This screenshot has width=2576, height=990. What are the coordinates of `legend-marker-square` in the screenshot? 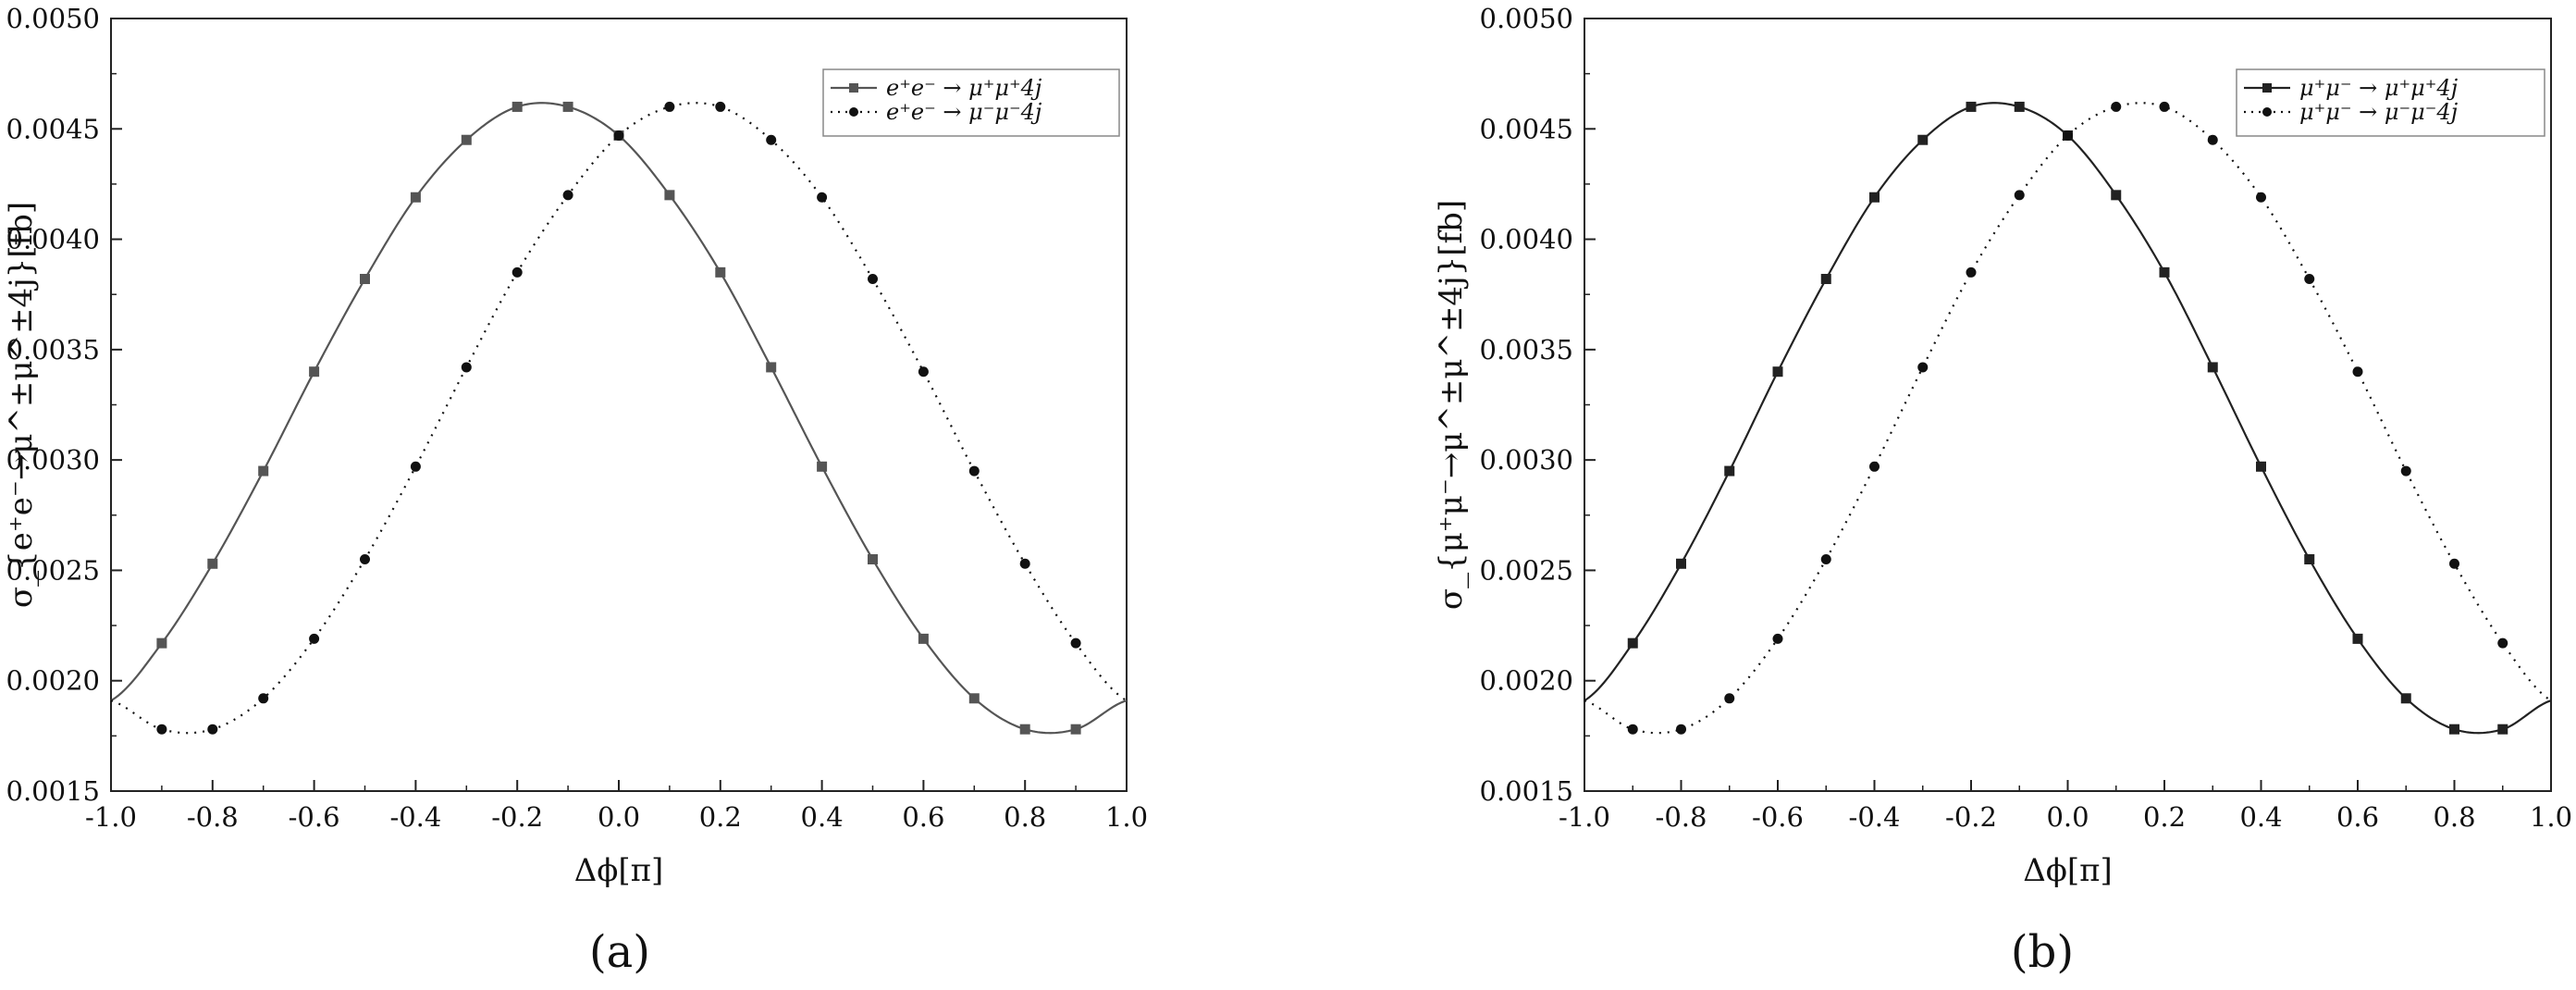 It's located at (2267, 88).